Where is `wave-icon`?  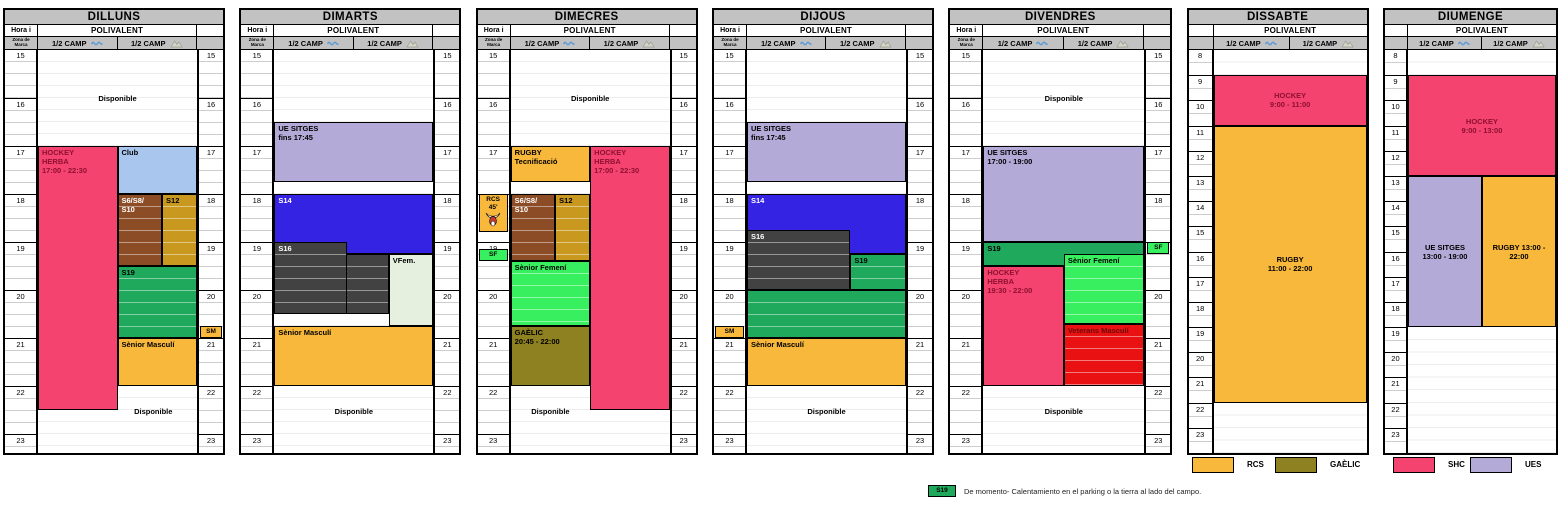
wave-icon is located at coordinates (96, 43).